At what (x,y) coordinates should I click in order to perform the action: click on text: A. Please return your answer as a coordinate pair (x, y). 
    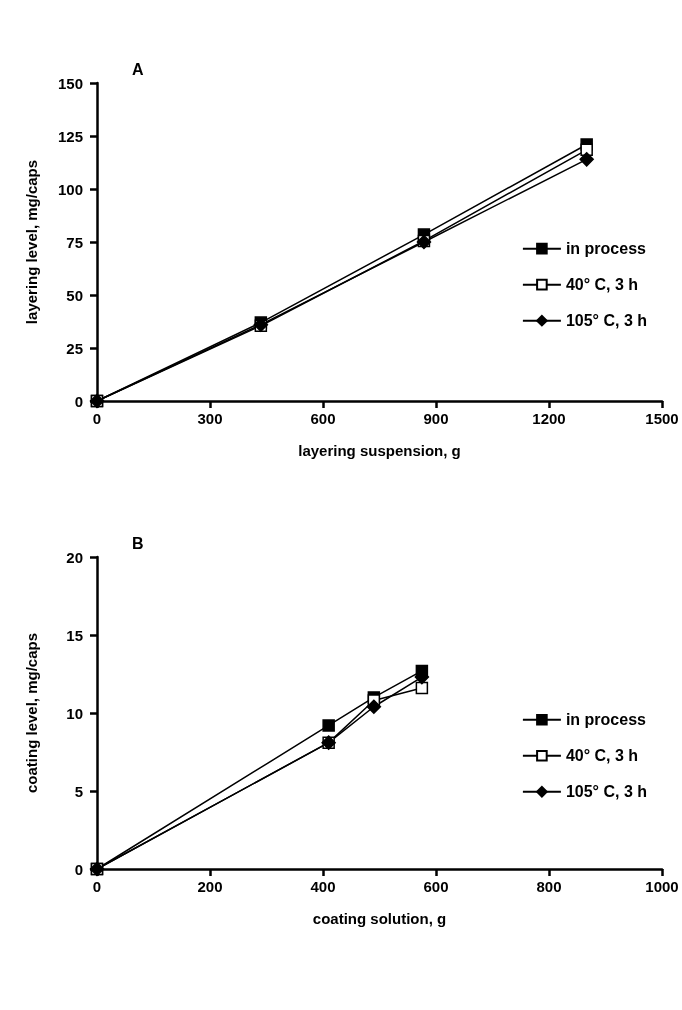
    Looking at the image, I should click on (138, 69).